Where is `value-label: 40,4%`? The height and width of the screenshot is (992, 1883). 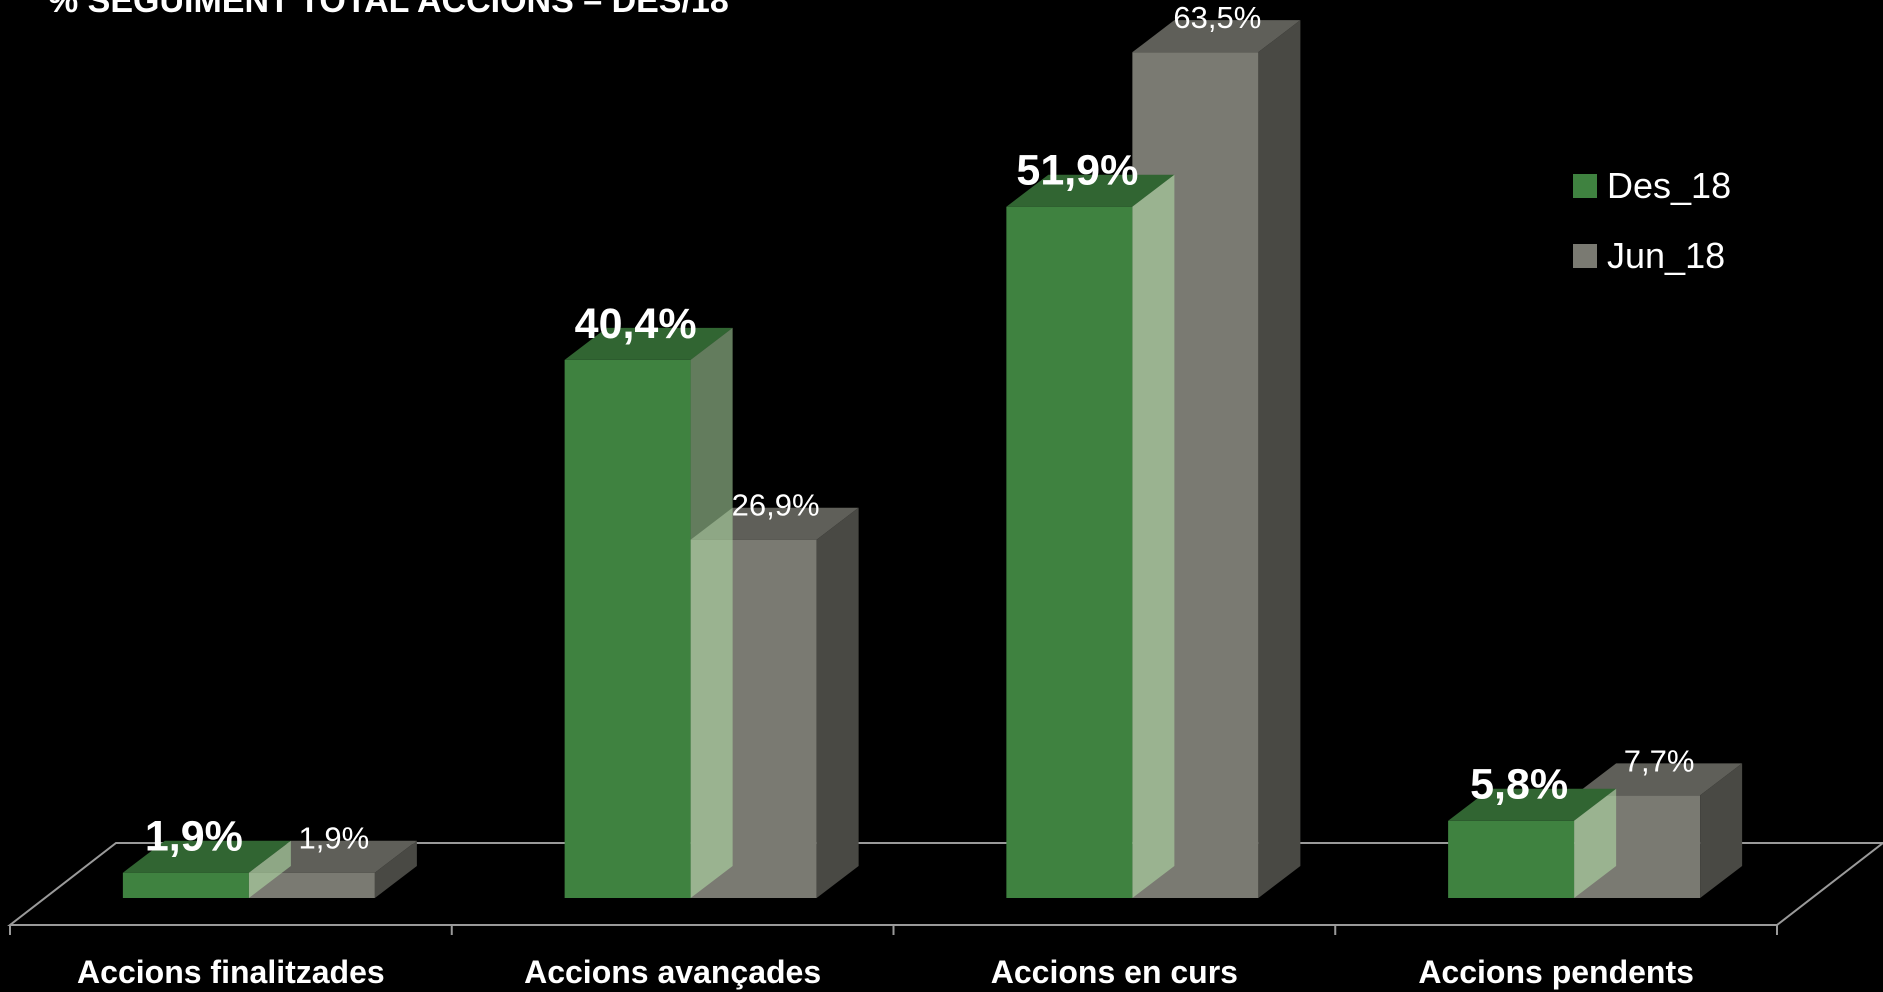
value-label: 40,4% is located at coordinates (636, 324).